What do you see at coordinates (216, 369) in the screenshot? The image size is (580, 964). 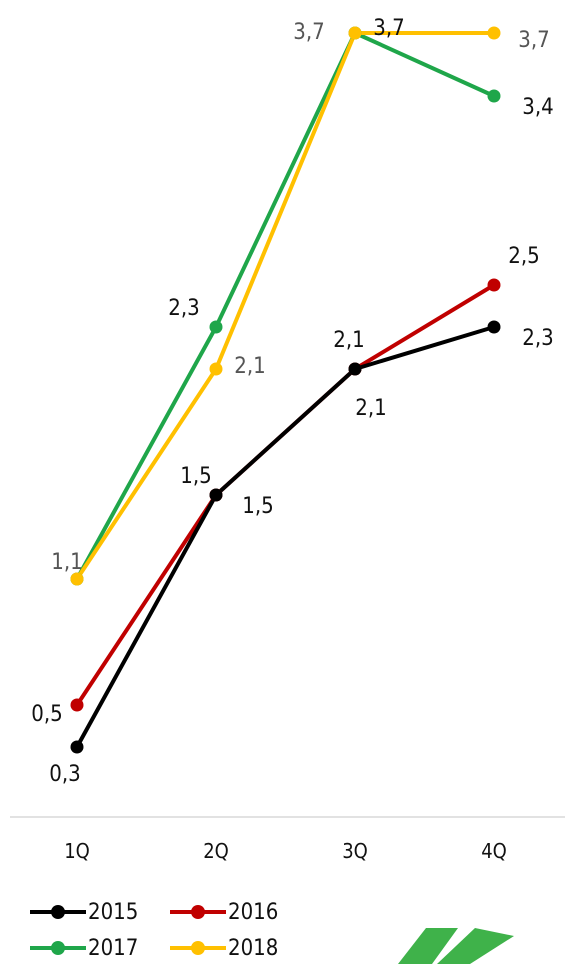 I see `data-point-2018-2Q` at bounding box center [216, 369].